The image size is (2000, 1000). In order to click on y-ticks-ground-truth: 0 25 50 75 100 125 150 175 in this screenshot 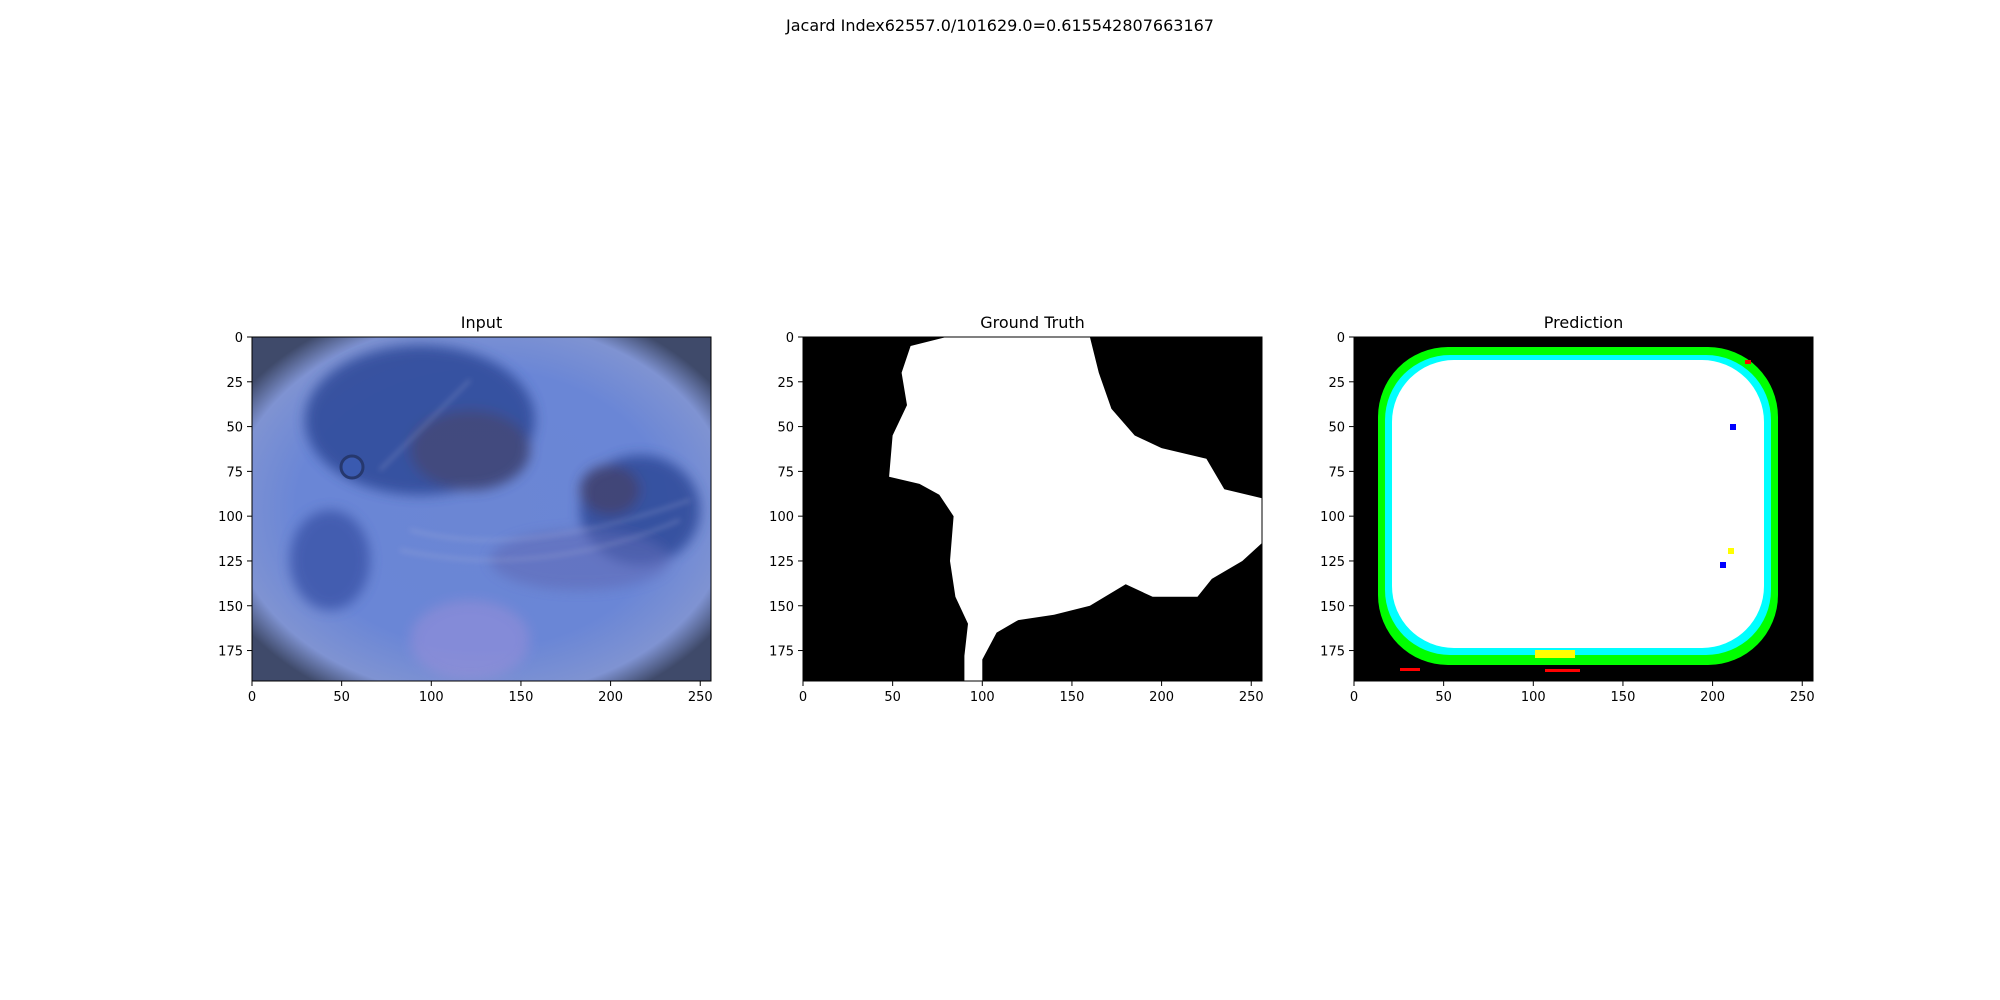, I will do `click(786, 495)`.